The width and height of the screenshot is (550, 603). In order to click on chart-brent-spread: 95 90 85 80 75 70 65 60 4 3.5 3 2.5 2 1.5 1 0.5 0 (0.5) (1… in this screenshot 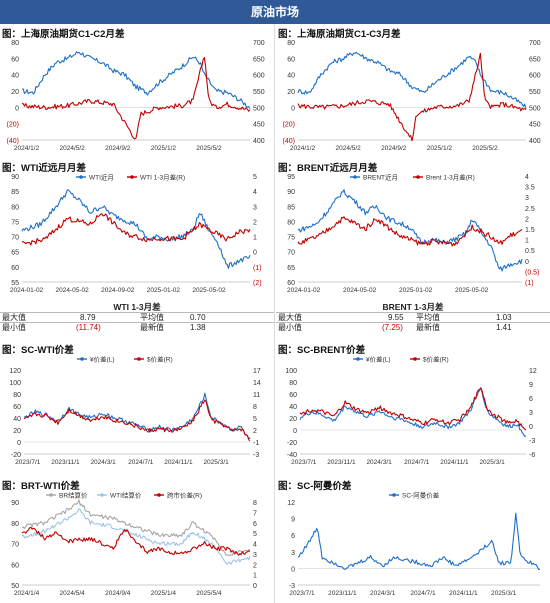, I will do `click(412, 234)`.